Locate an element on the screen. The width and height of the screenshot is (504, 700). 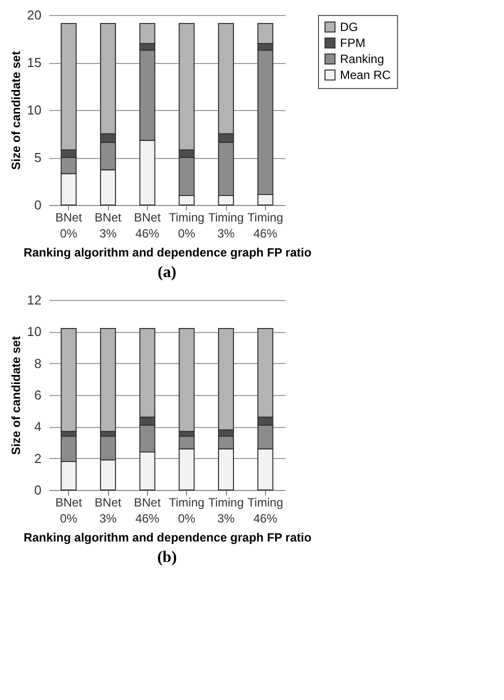
text: (b) is located at coordinates (167, 557).